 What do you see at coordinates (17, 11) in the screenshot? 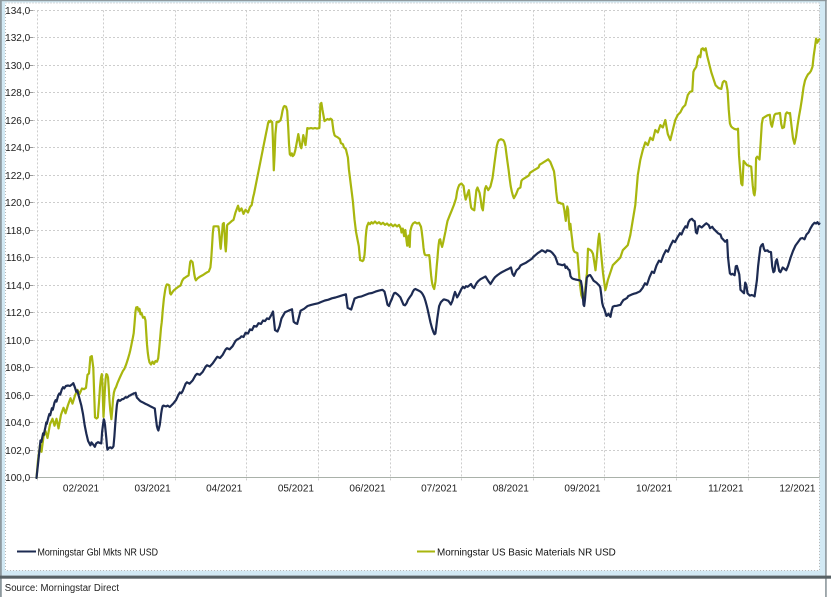
I see `svg-text: 134,0` at bounding box center [17, 11].